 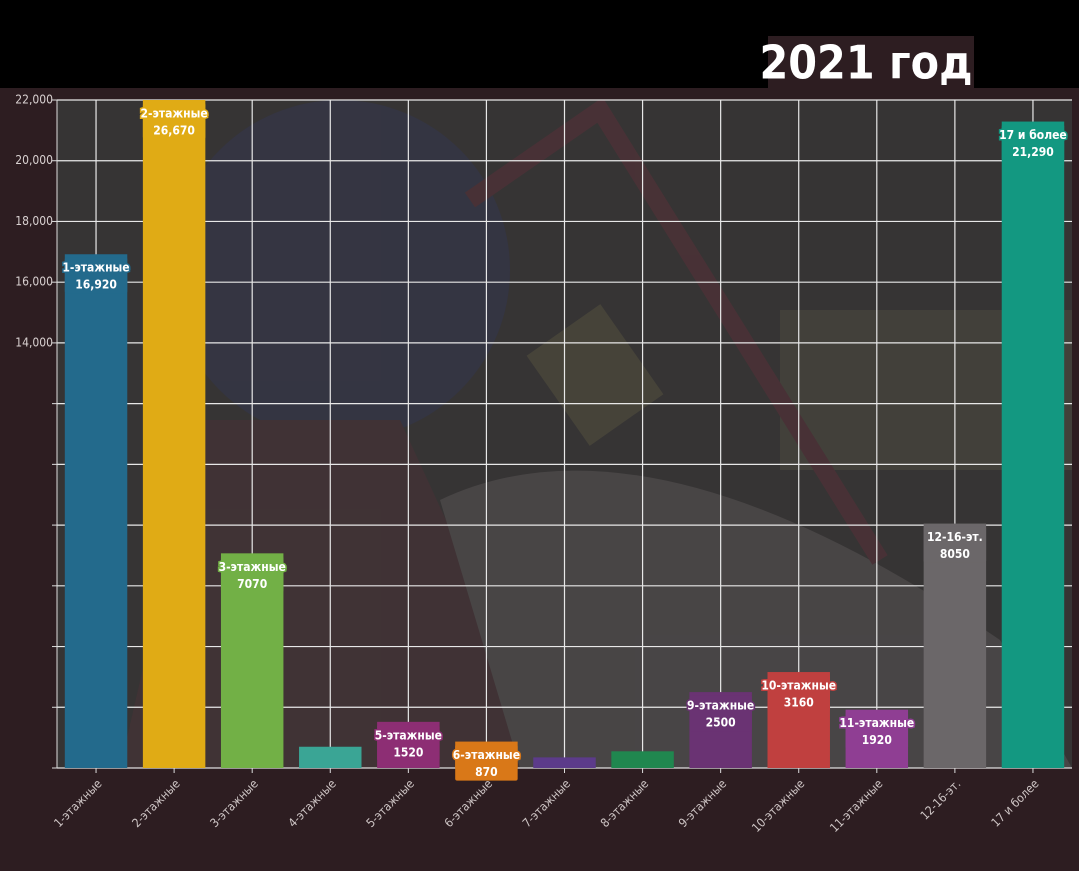 What do you see at coordinates (799, 703) in the screenshot?
I see `bar-label-value: 3160` at bounding box center [799, 703].